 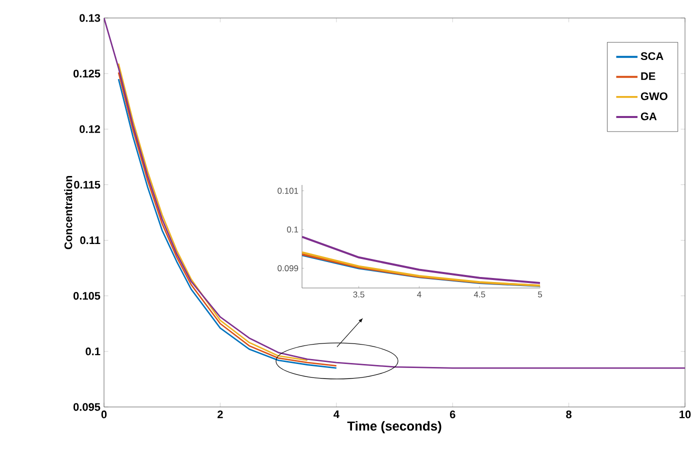 I want to click on y-axis-title: Concentration, so click(x=68, y=213).